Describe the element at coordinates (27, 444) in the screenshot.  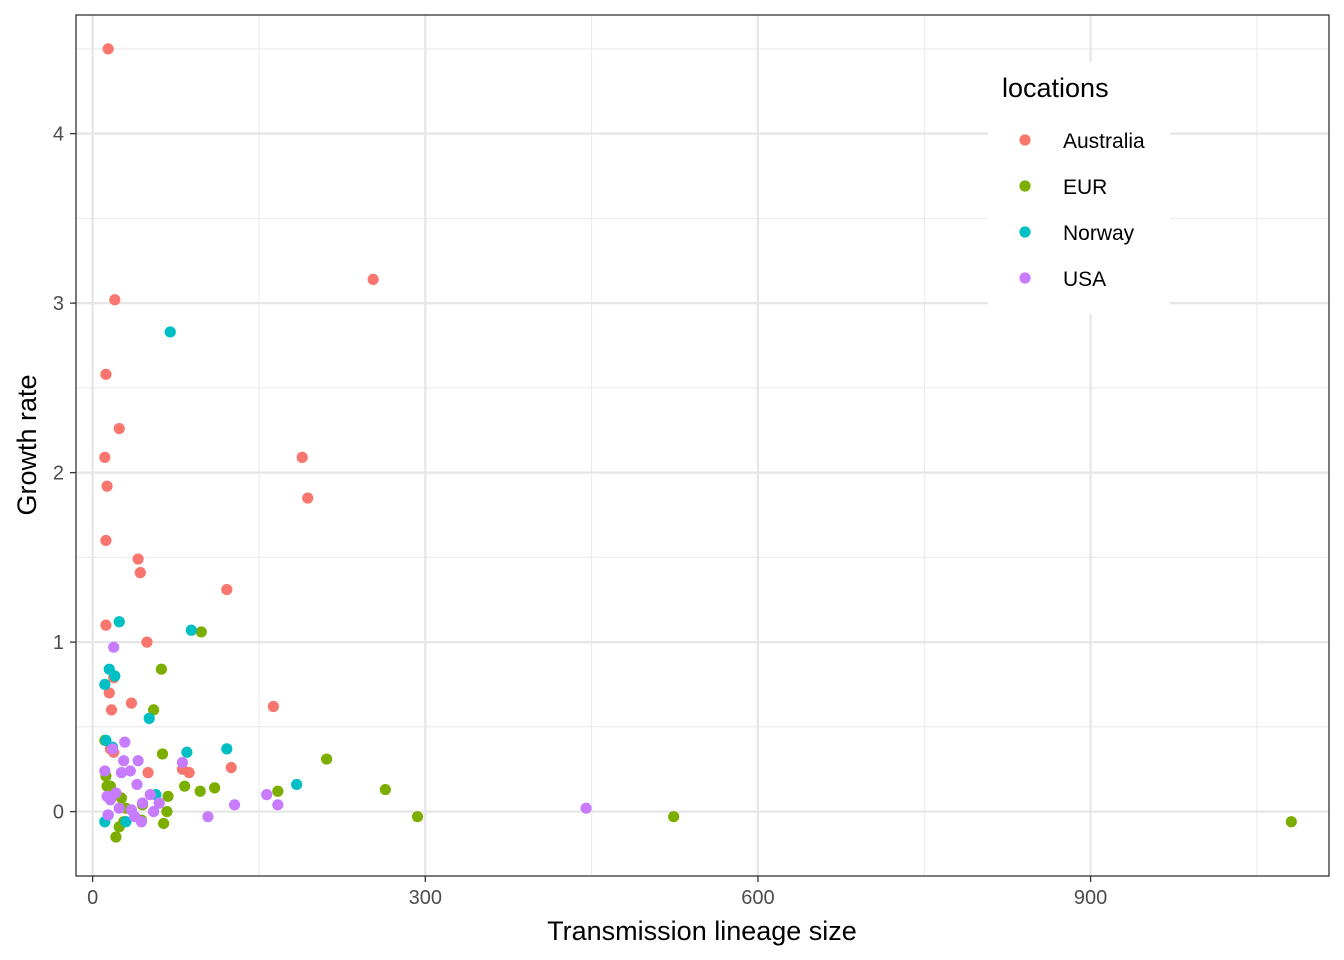
I see `y-axis-title: Growth rate` at that location.